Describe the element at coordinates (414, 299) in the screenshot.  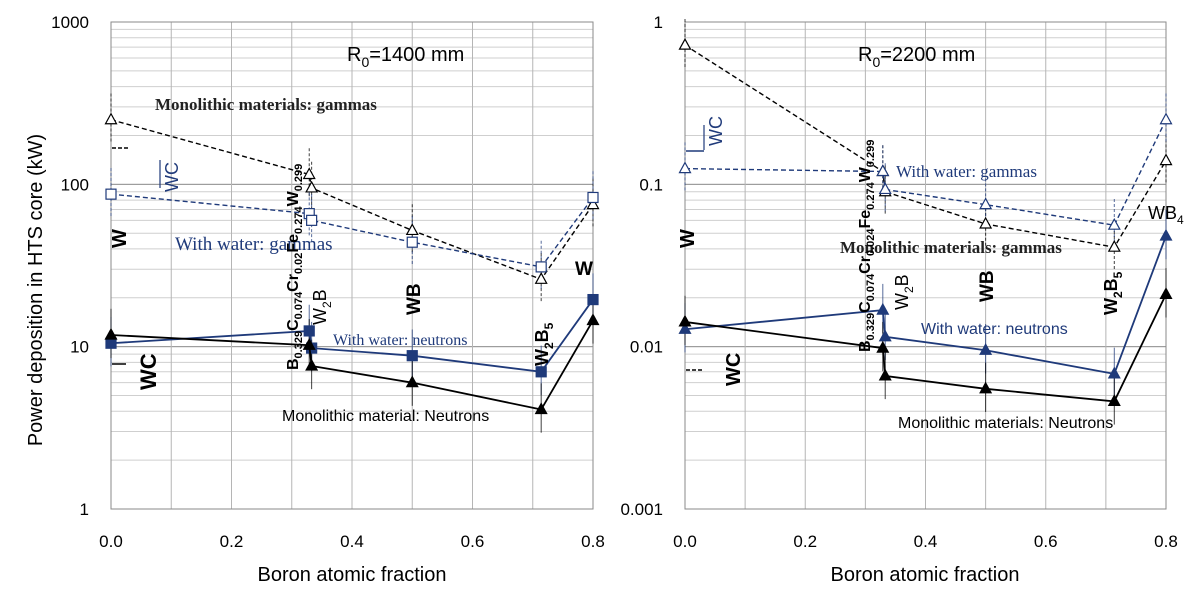
I see `mat-WB-left: WB` at that location.